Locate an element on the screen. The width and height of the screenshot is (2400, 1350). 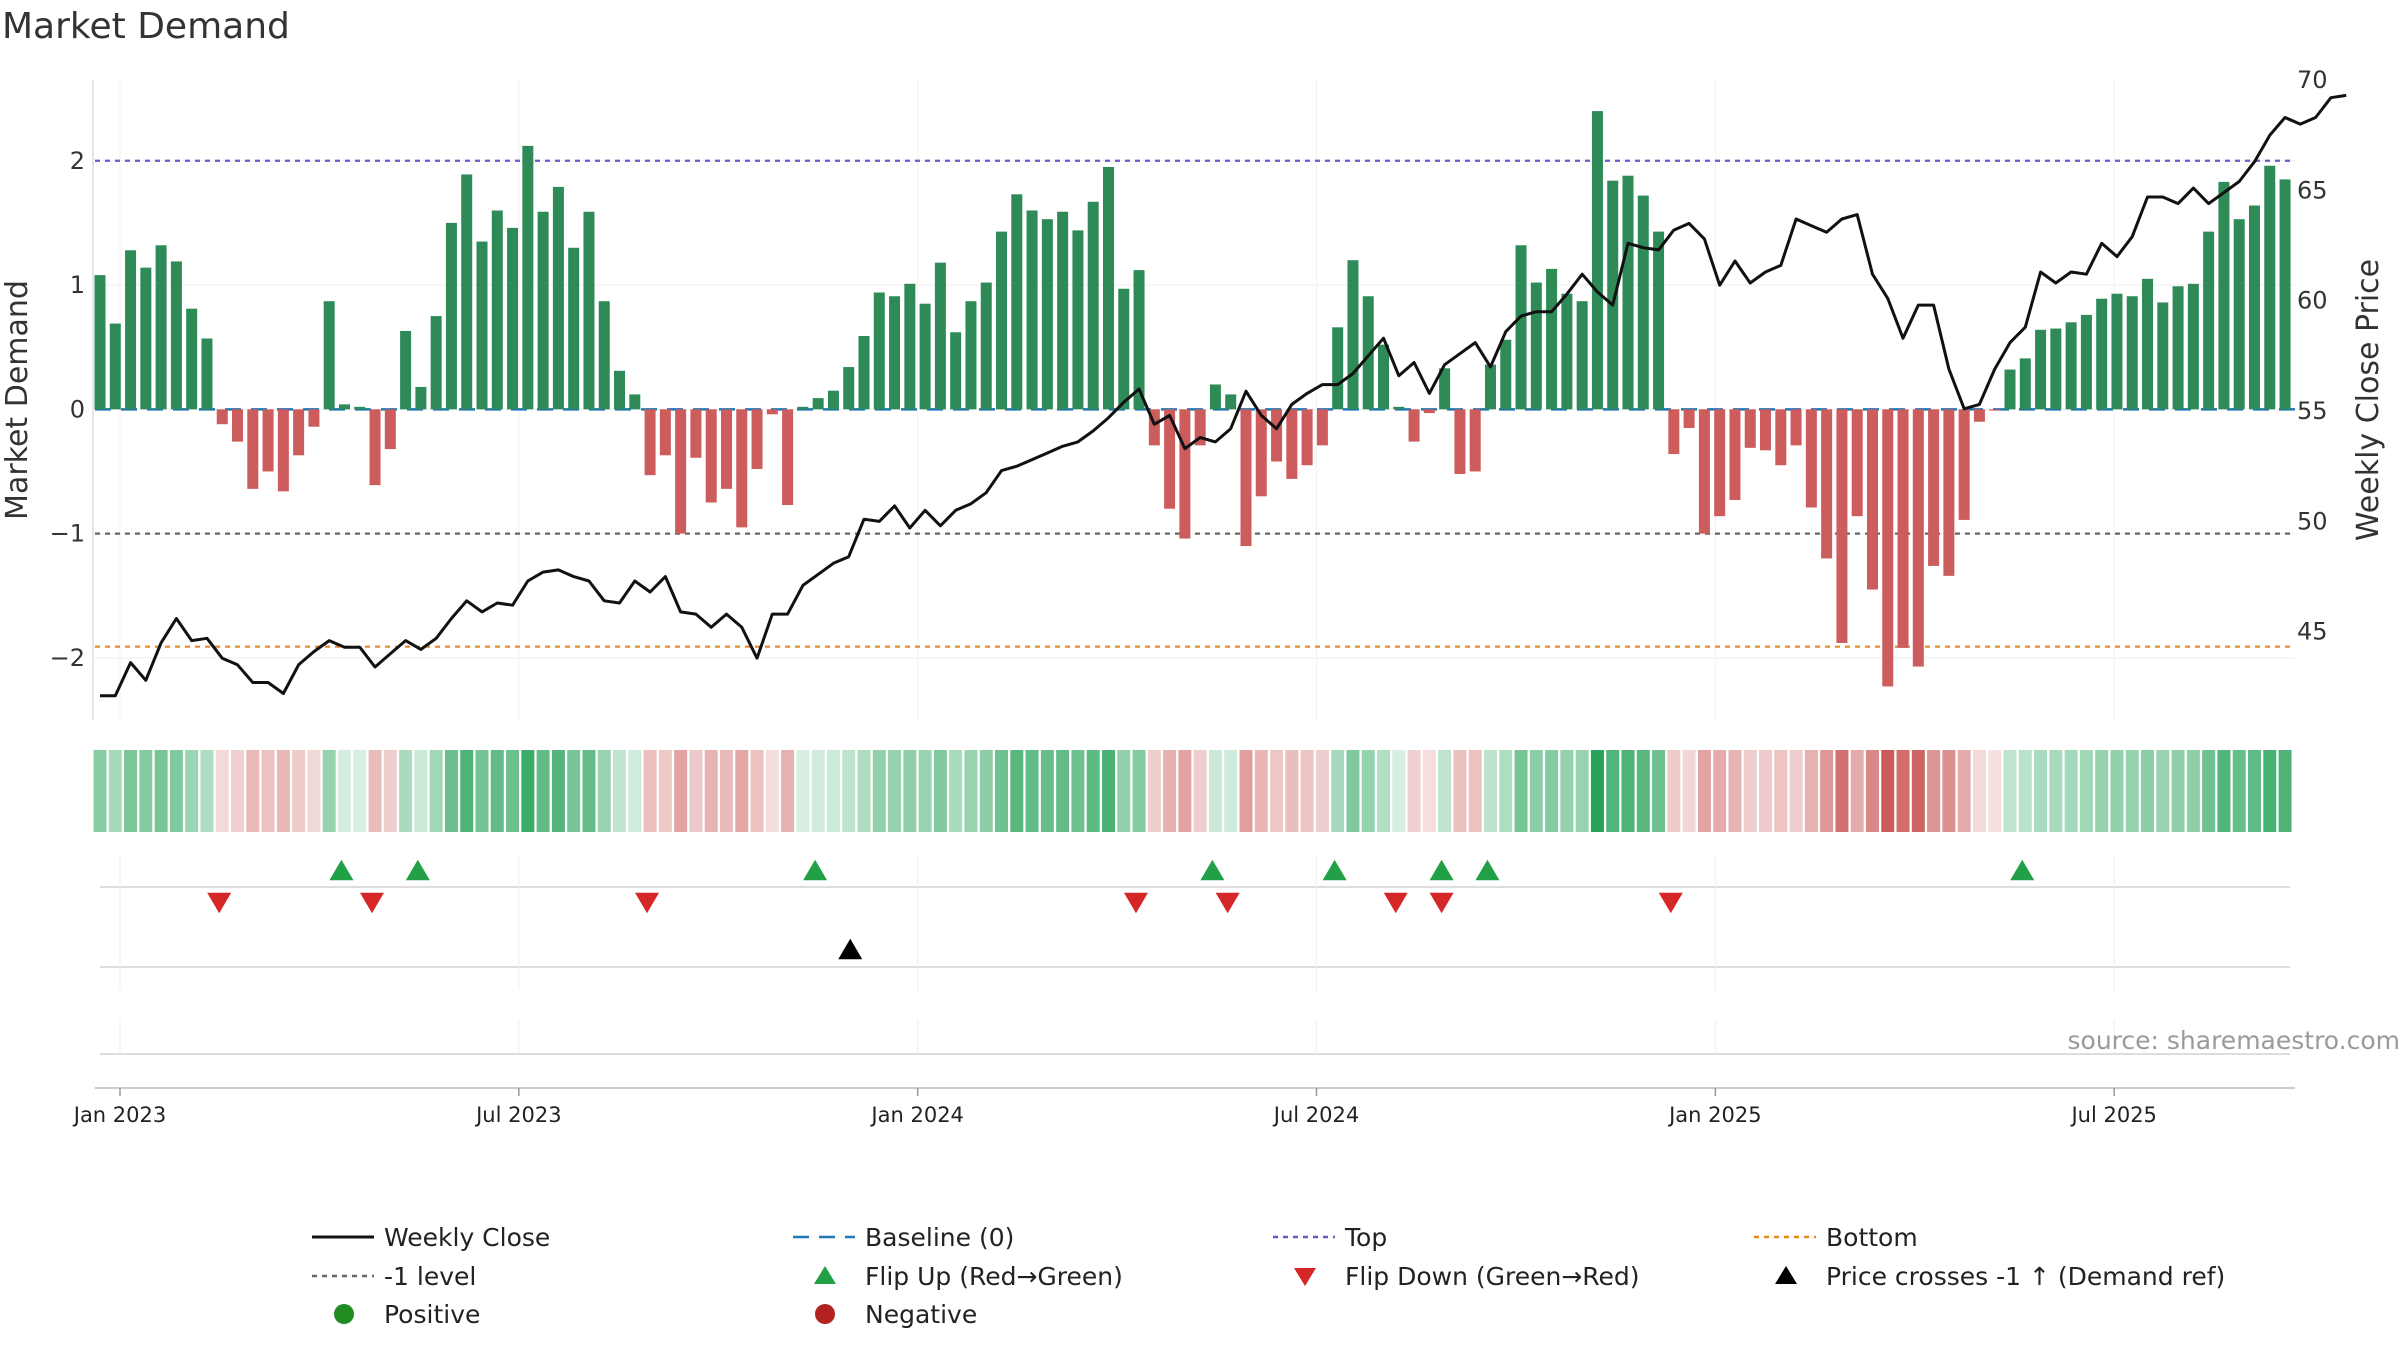
legend-baseline: Baseline (0) is located at coordinates (903, 1237).